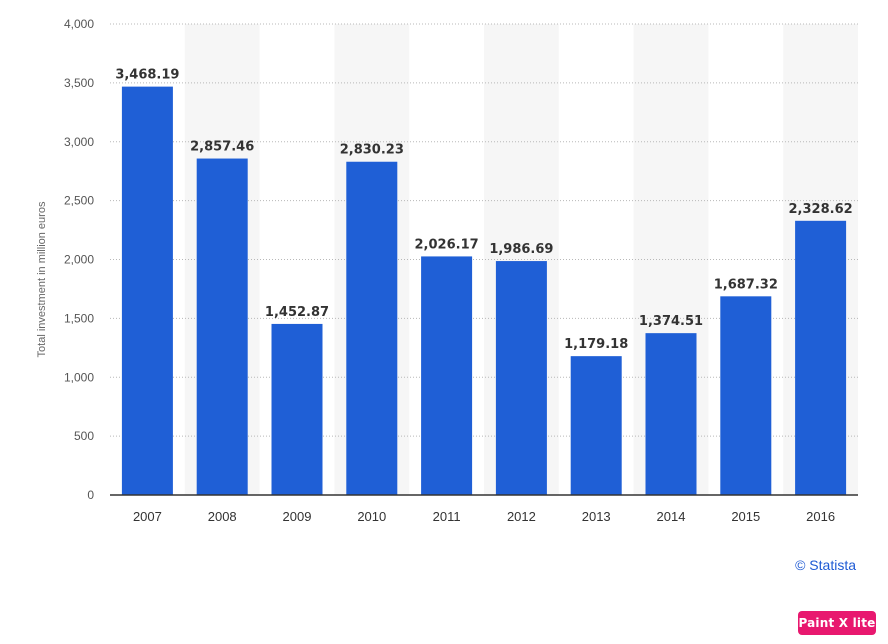 The width and height of the screenshot is (888, 644). What do you see at coordinates (84, 436) in the screenshot?
I see `y-tick-label: 500` at bounding box center [84, 436].